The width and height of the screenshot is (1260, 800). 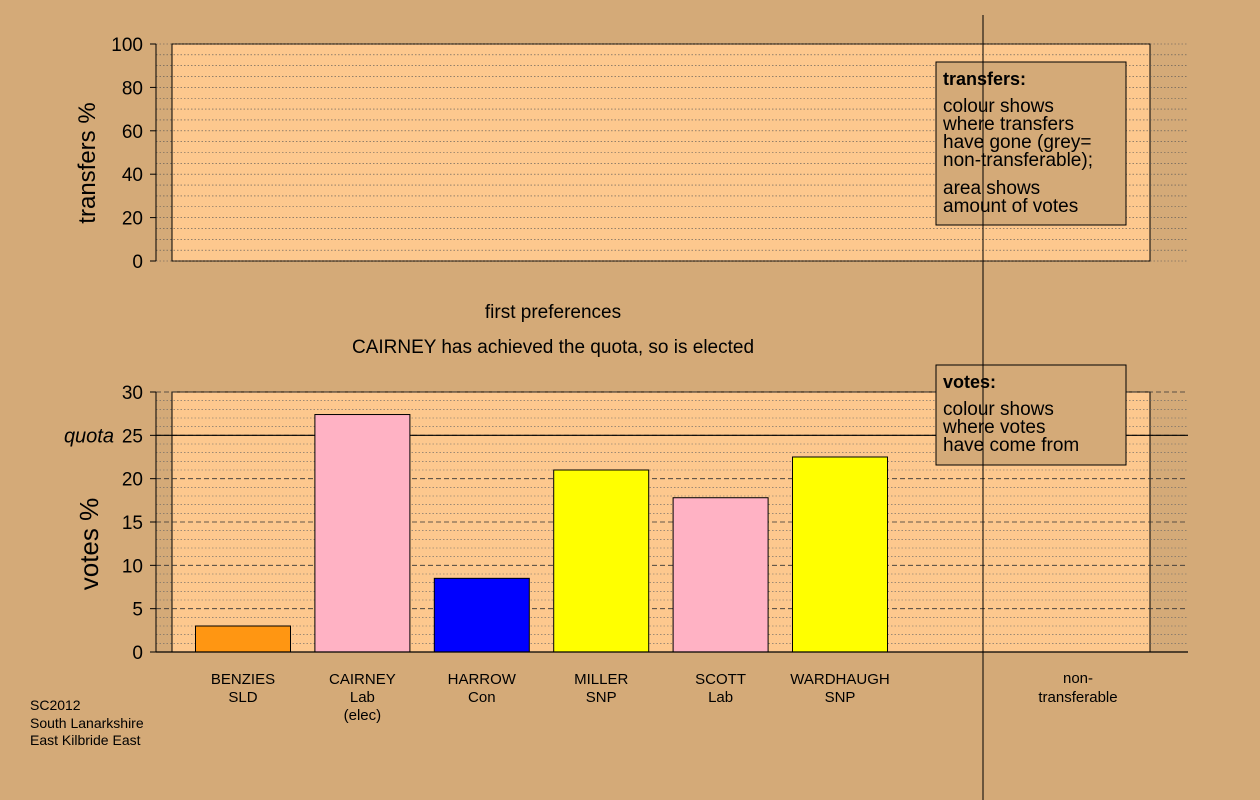 What do you see at coordinates (132, 132) in the screenshot?
I see `transfers-tick-label: 60` at bounding box center [132, 132].